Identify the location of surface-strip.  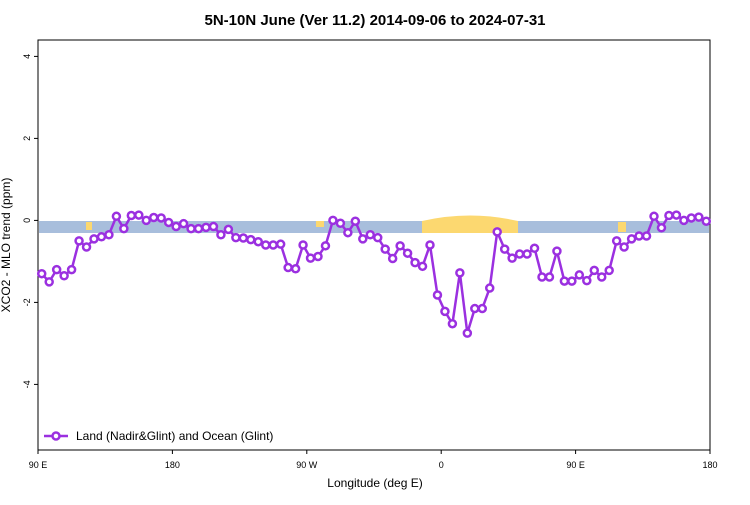
(374, 227).